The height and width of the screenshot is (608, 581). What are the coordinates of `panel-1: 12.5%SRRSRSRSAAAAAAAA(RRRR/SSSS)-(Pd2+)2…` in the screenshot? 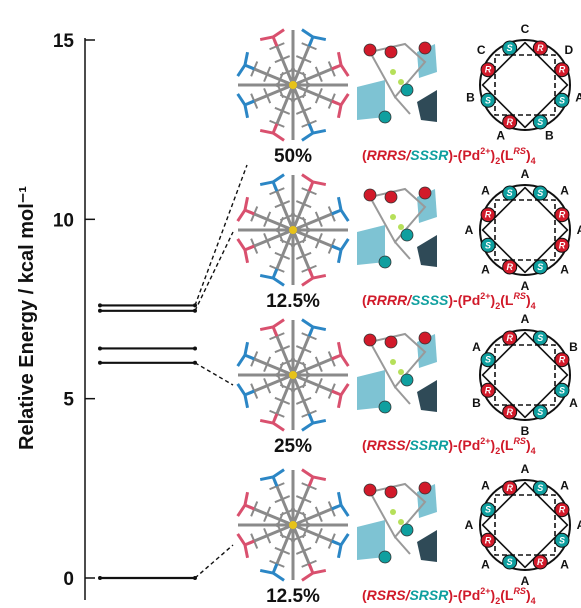 It's located at (408, 239).